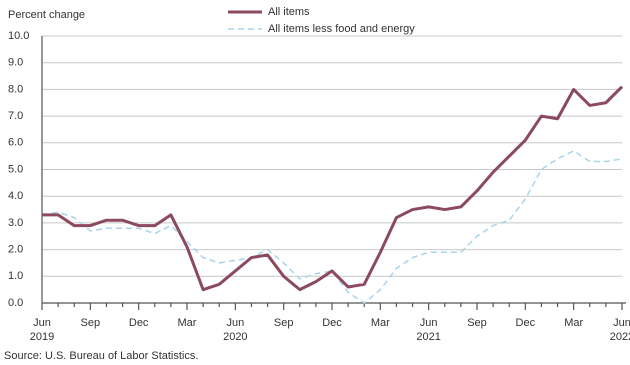 This screenshot has width=630, height=365. Describe the element at coordinates (42, 330) in the screenshot. I see `x-tick-label: Jun 2019` at that location.